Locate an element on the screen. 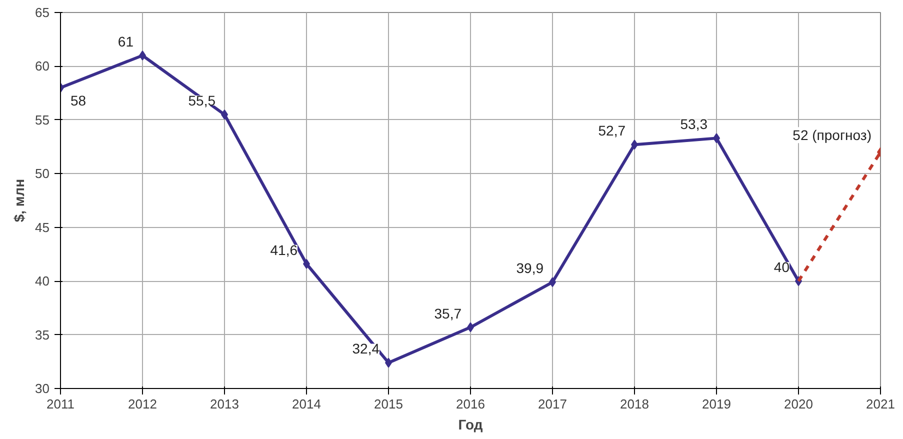 The width and height of the screenshot is (903, 439). data-label: 52,7 is located at coordinates (612, 130).